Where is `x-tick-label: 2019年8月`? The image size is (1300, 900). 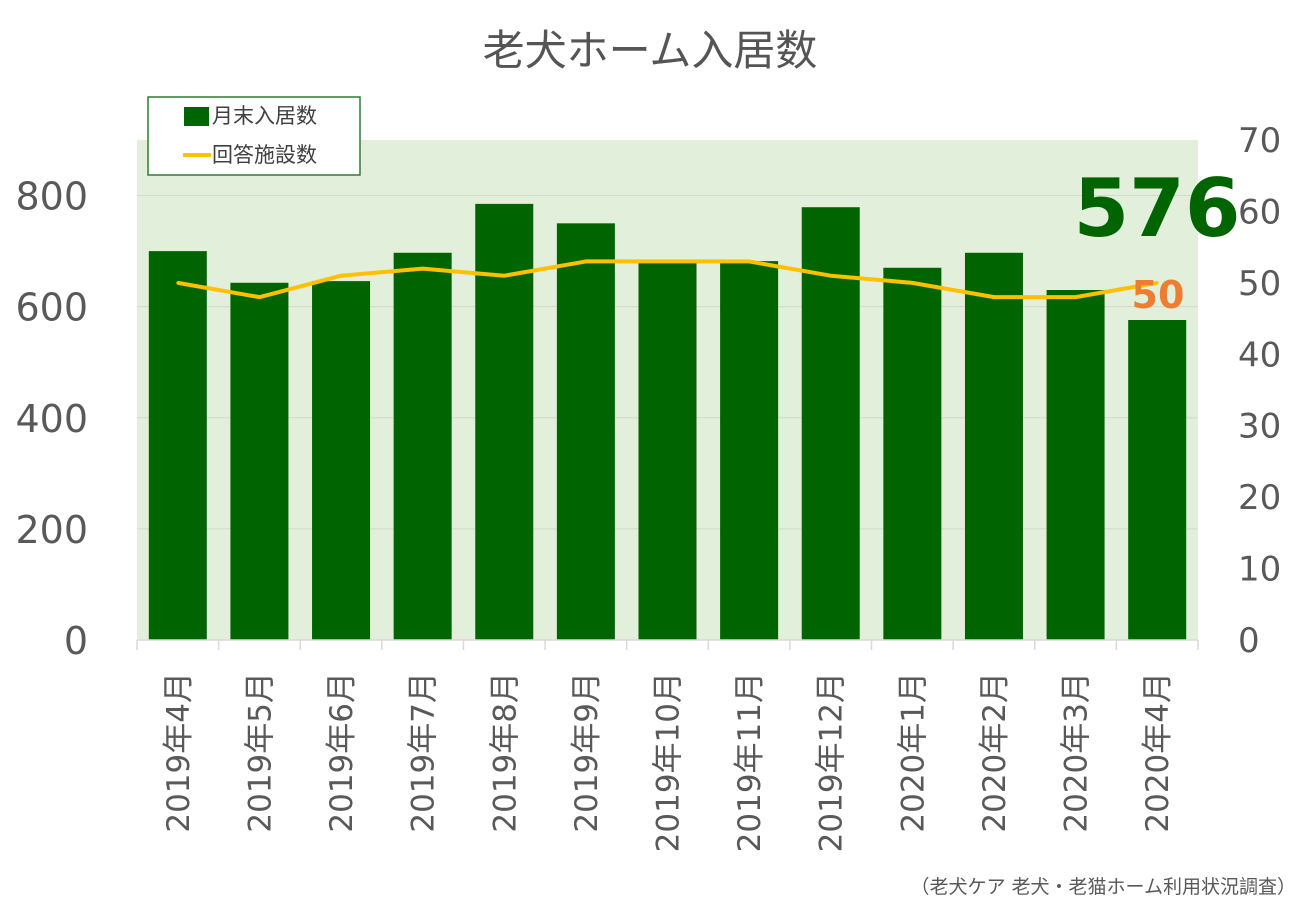 x-tick-label: 2019年8月 is located at coordinates (505, 752).